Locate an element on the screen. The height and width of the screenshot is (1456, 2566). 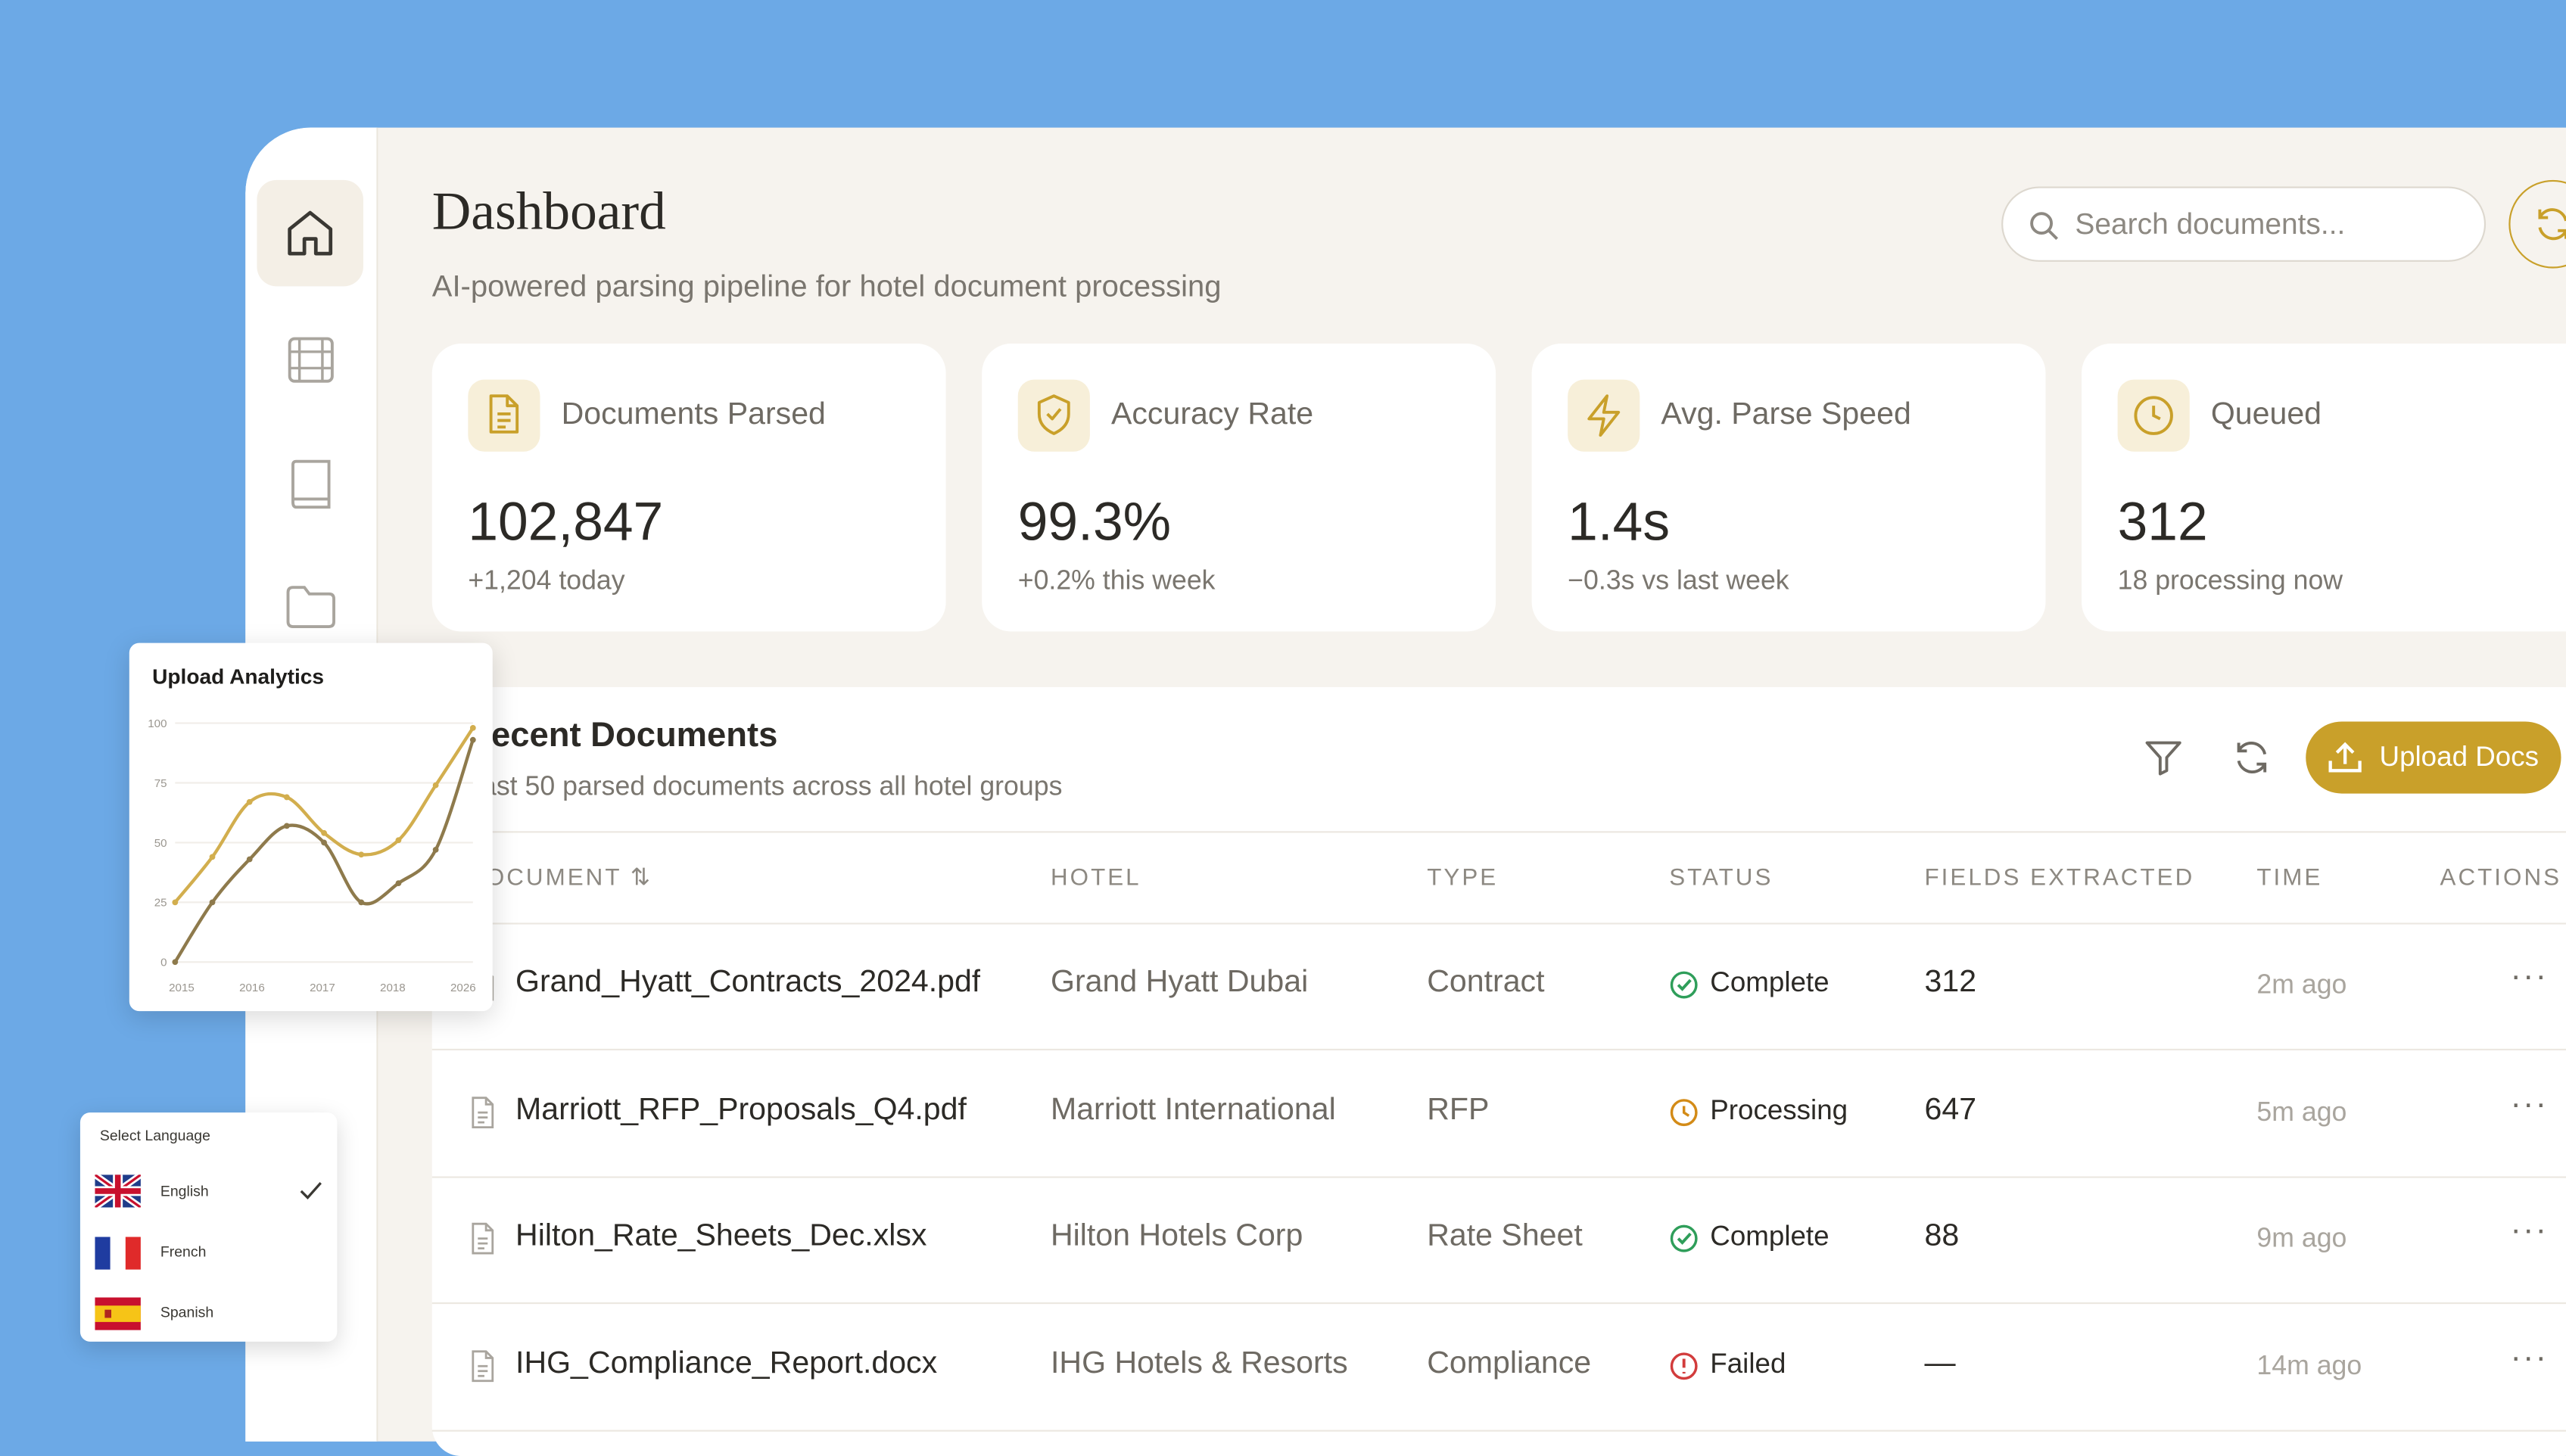
stat-value: 312 is located at coordinates (2162, 521).